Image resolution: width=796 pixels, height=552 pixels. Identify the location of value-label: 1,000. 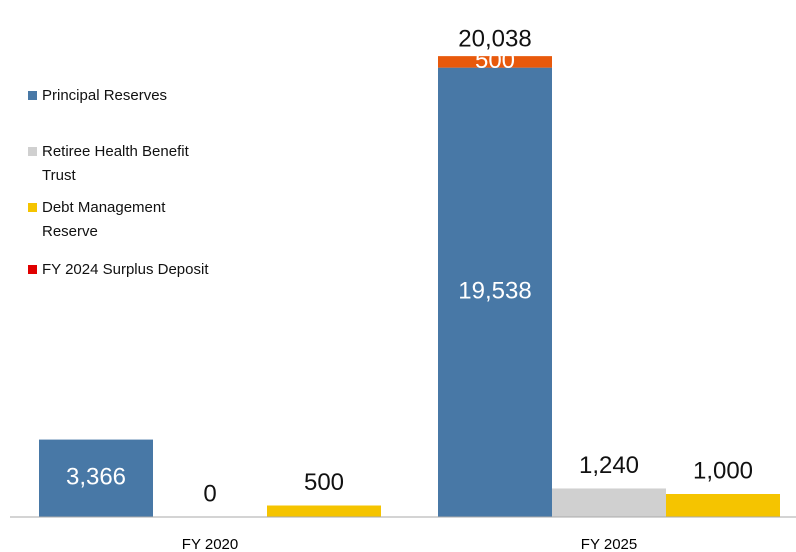
(723, 470).